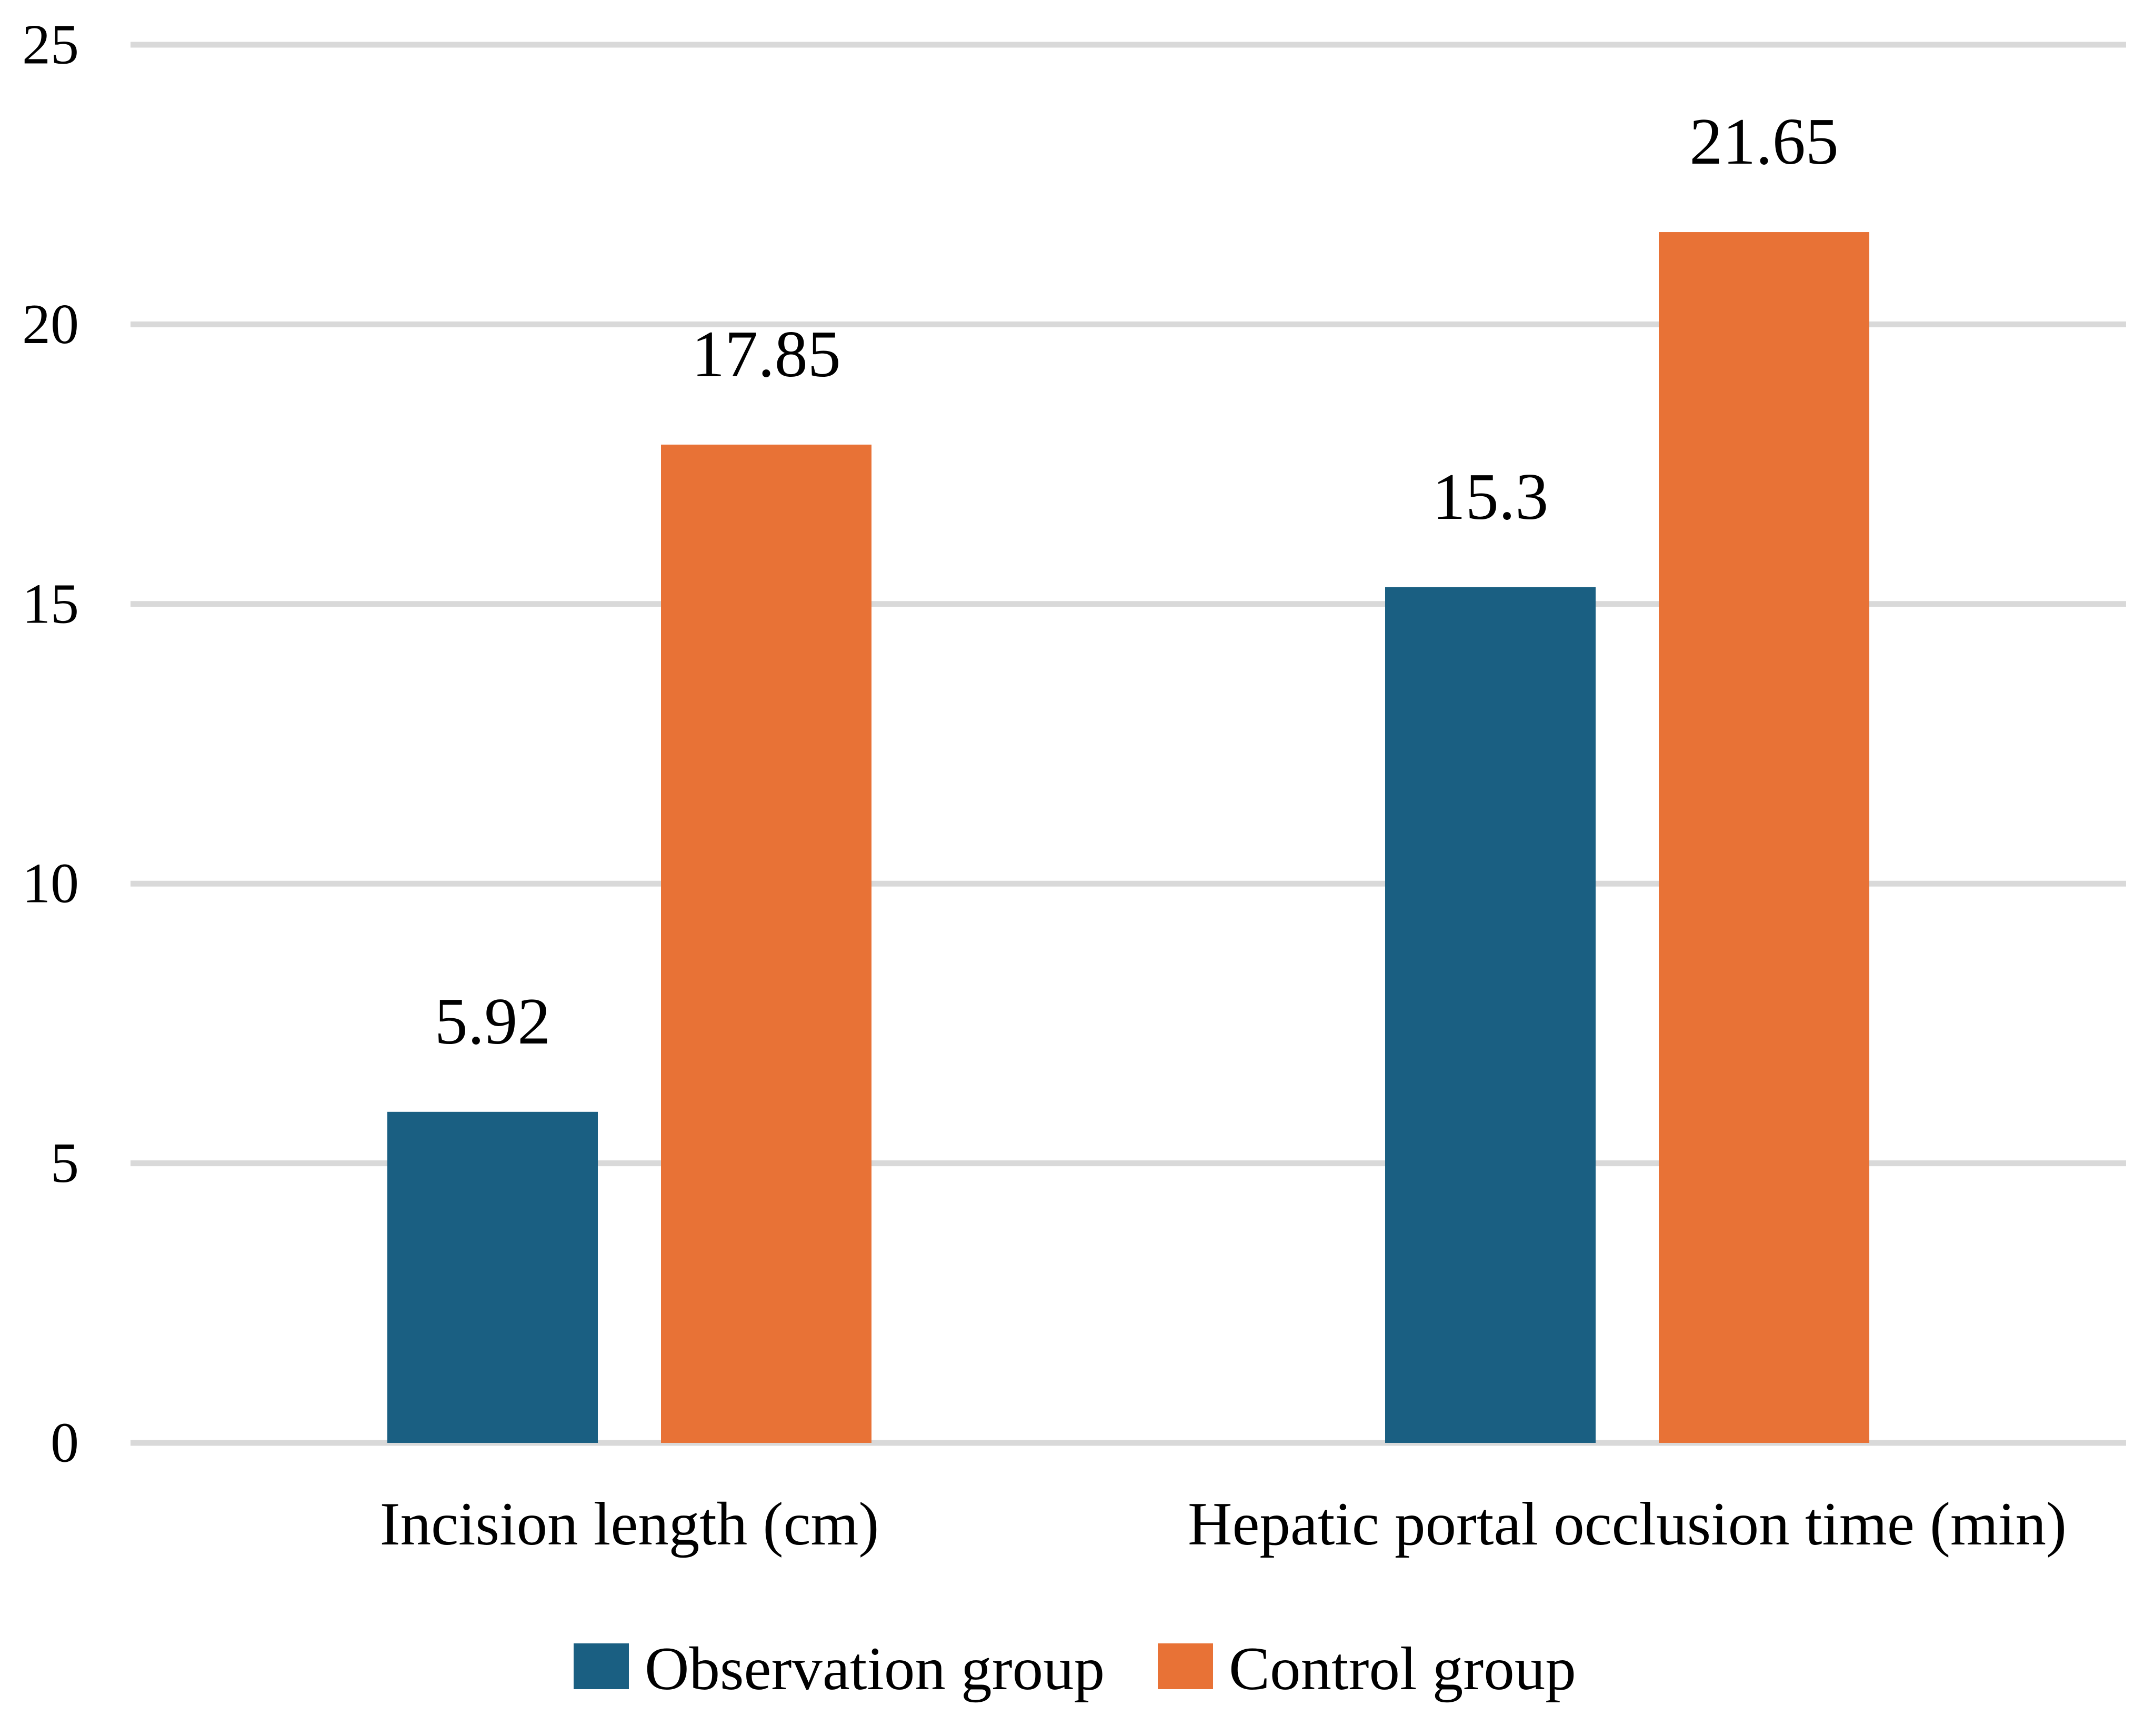 The width and height of the screenshot is (2134, 1736). I want to click on x-category-label: Hepatic portal occlusion time (min), so click(1627, 1524).